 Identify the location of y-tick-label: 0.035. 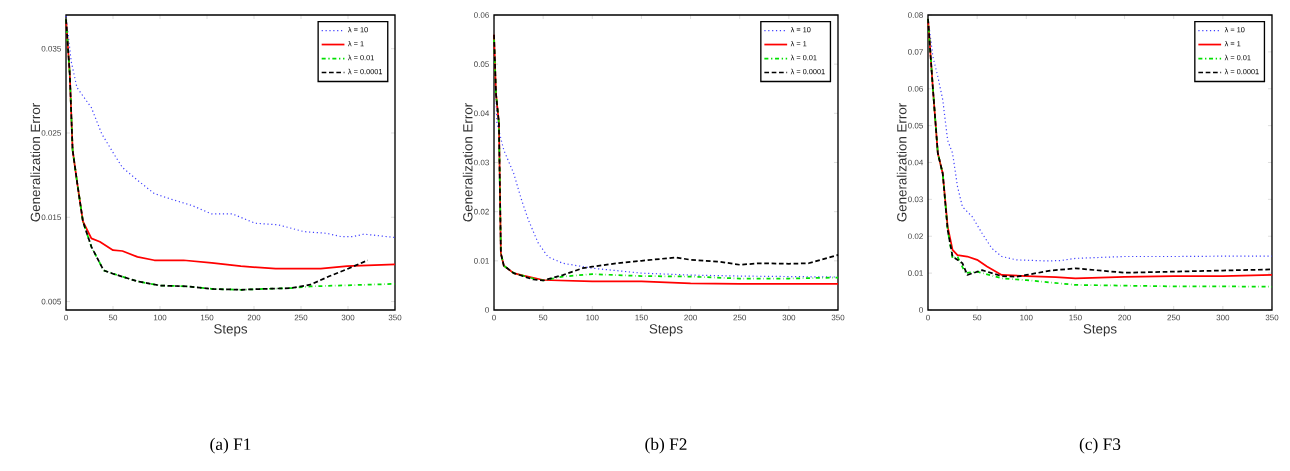
(51, 48).